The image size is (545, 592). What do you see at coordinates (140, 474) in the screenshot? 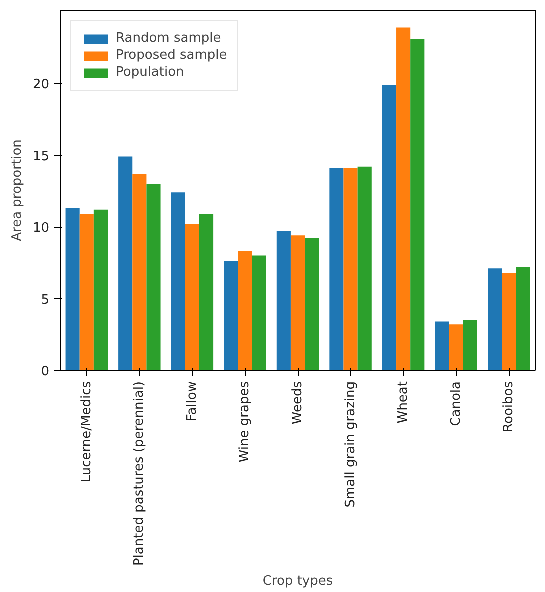
I see `x-tick-label: Planted pastures (perennial)` at bounding box center [140, 474].